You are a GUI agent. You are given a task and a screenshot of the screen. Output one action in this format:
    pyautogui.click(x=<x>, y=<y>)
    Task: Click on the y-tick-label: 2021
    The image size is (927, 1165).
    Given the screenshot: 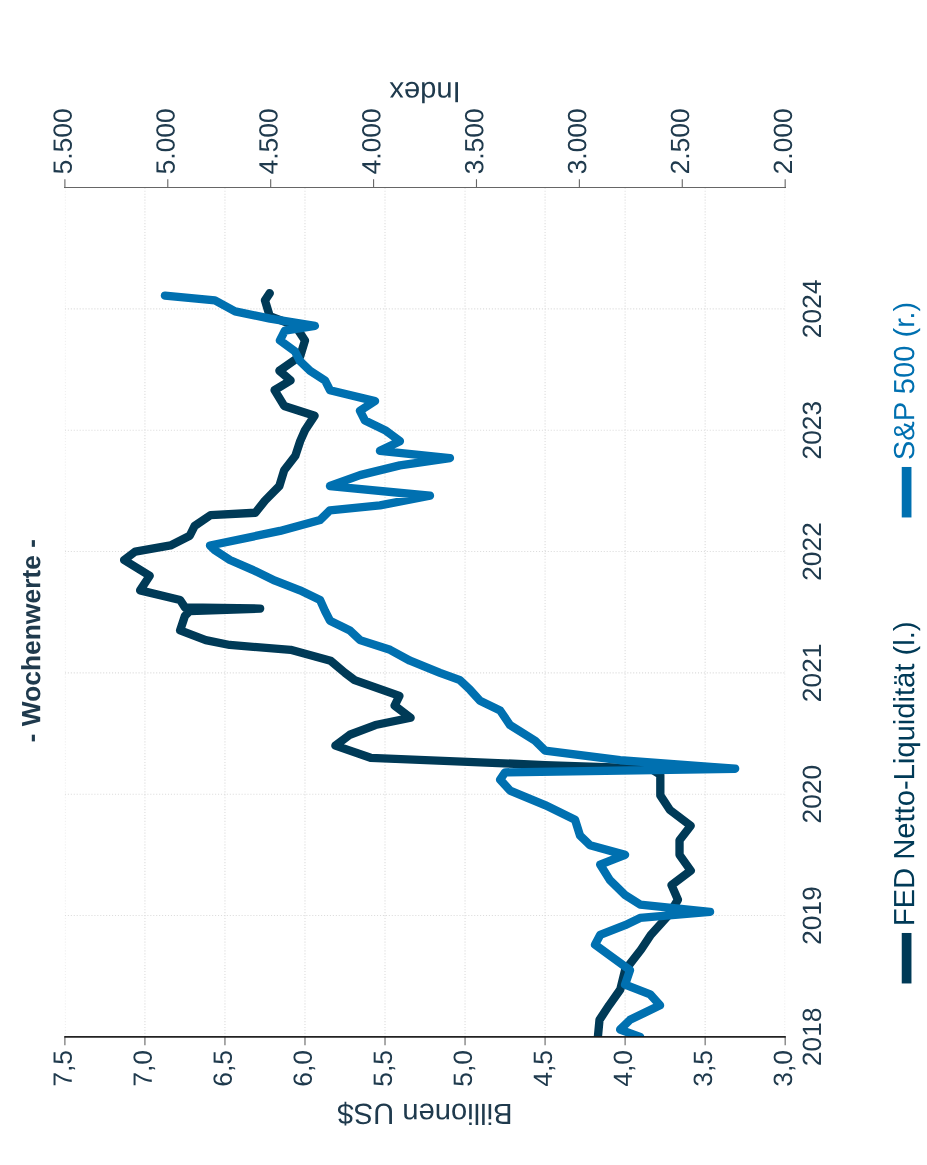 What is the action you would take?
    pyautogui.click(x=812, y=672)
    